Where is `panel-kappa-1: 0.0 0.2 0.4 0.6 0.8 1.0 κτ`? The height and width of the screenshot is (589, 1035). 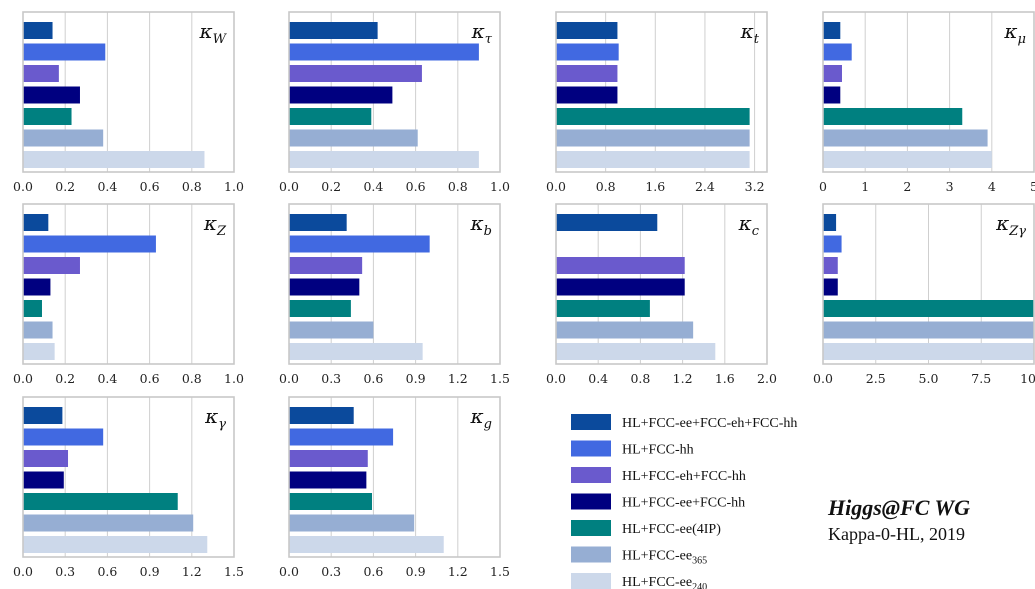 panel-kappa-1: 0.0 0.2 0.4 0.6 0.8 1.0 κτ is located at coordinates (394, 102).